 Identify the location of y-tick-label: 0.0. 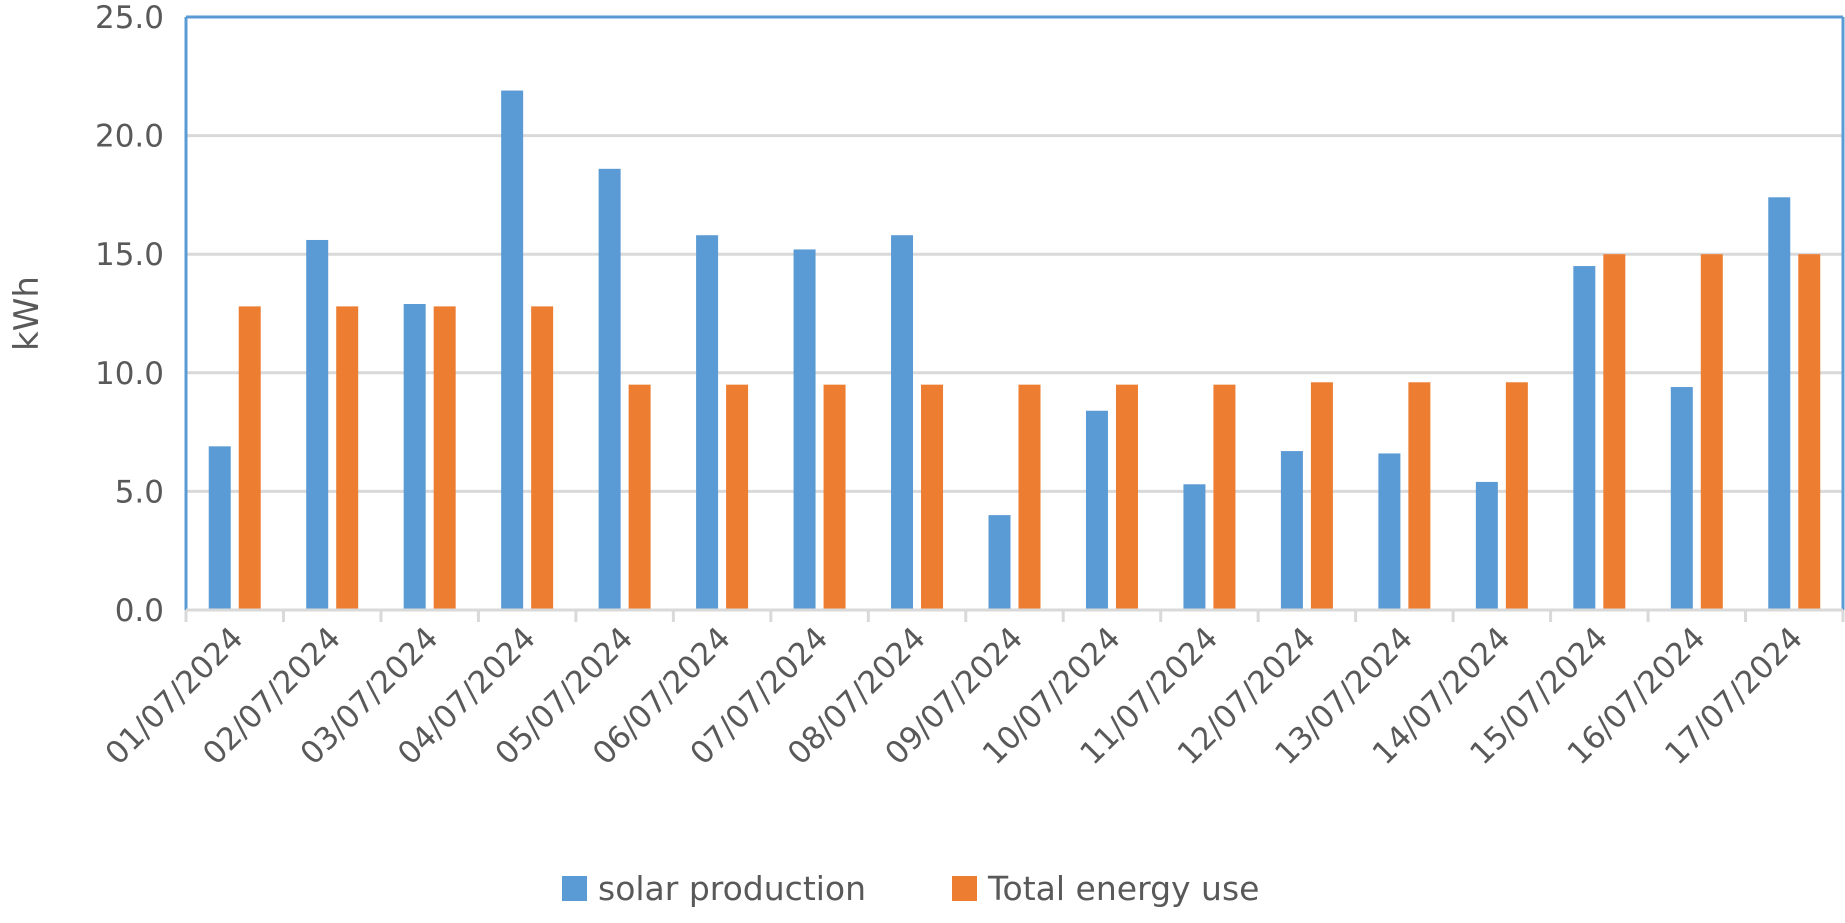
(139, 611).